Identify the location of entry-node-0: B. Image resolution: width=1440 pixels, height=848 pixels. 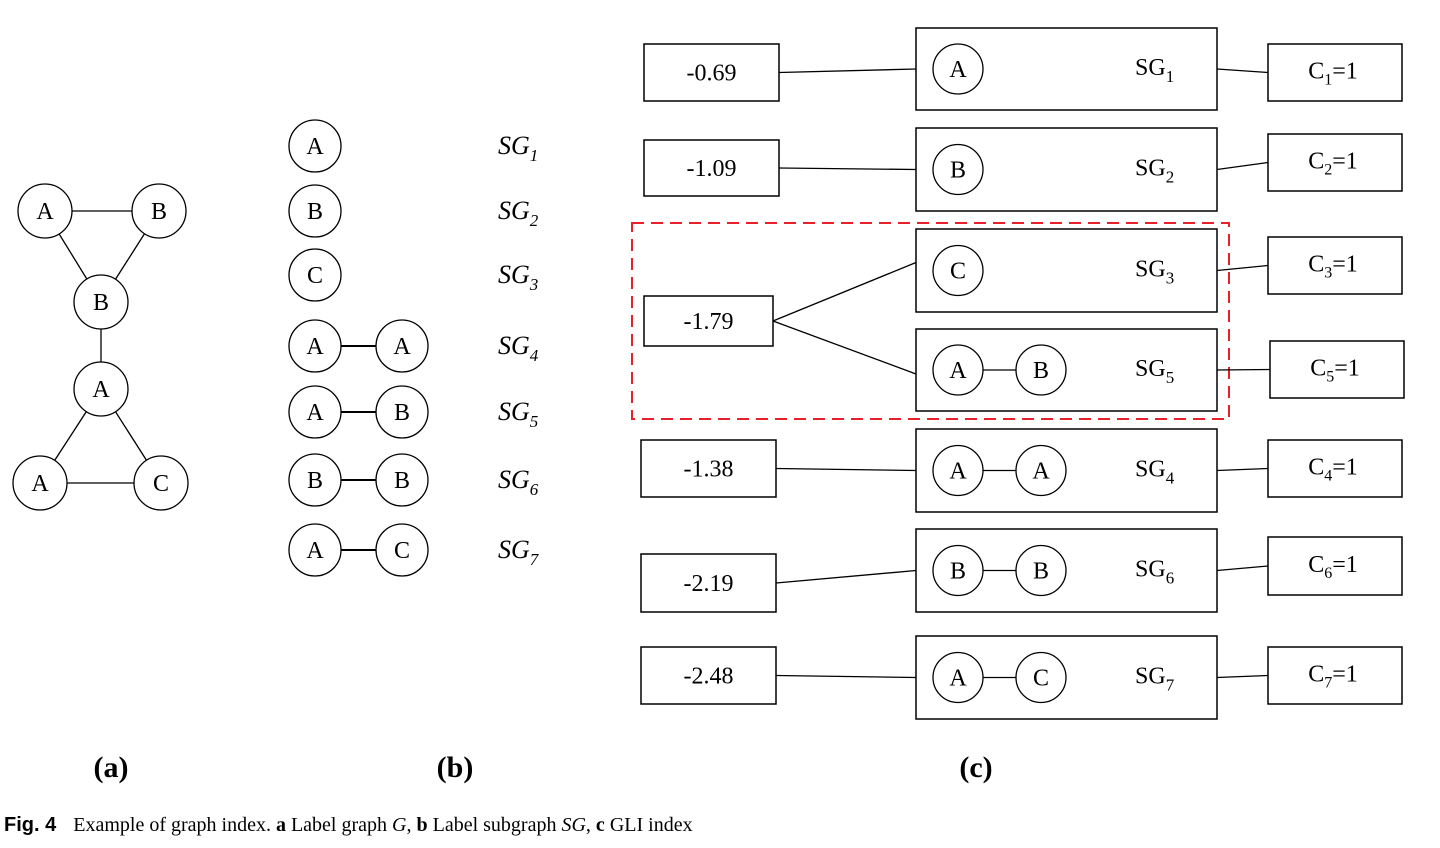
(958, 570).